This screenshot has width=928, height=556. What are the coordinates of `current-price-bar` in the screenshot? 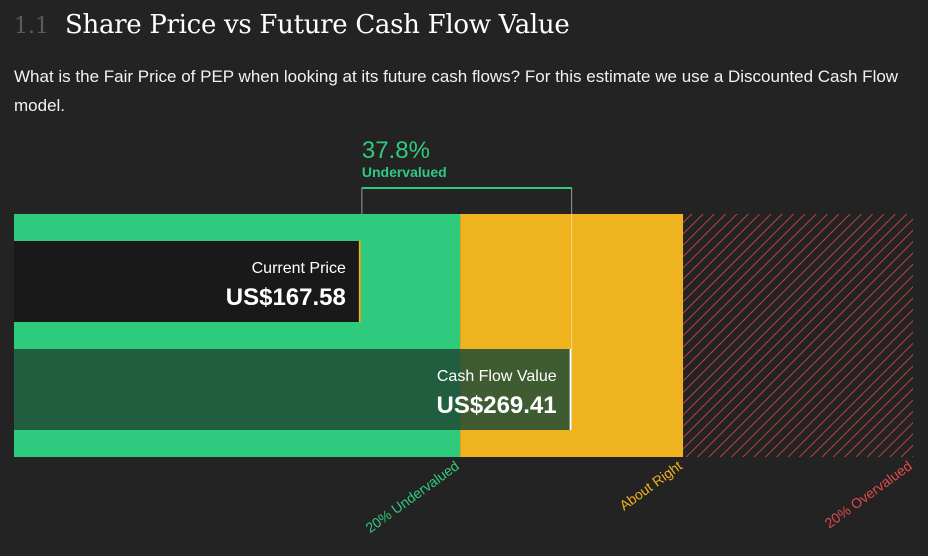 It's located at (187, 281).